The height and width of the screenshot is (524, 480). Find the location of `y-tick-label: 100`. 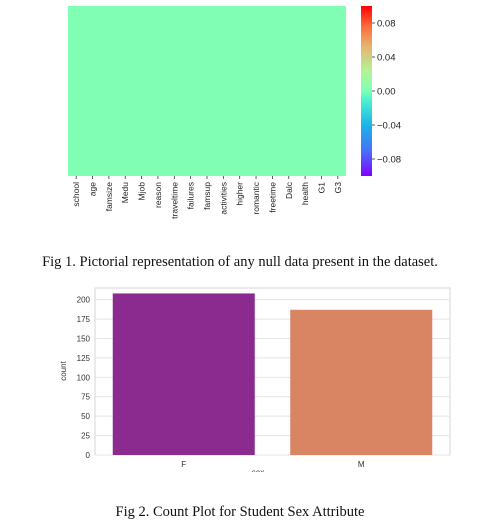

y-tick-label: 100 is located at coordinates (84, 377).